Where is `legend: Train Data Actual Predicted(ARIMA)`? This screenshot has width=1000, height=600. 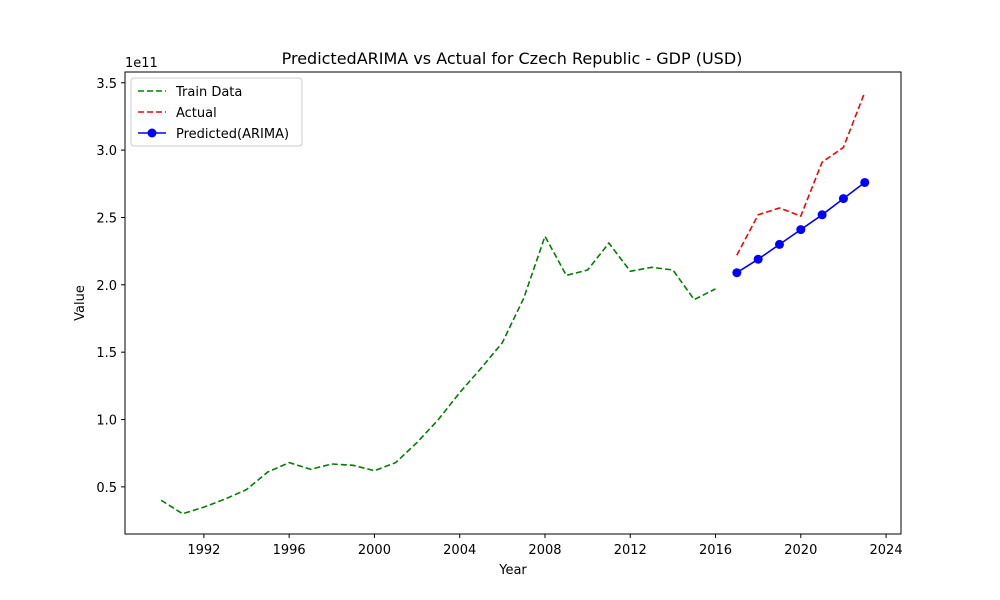
legend: Train Data Actual Predicted(ARIMA) is located at coordinates (216, 112).